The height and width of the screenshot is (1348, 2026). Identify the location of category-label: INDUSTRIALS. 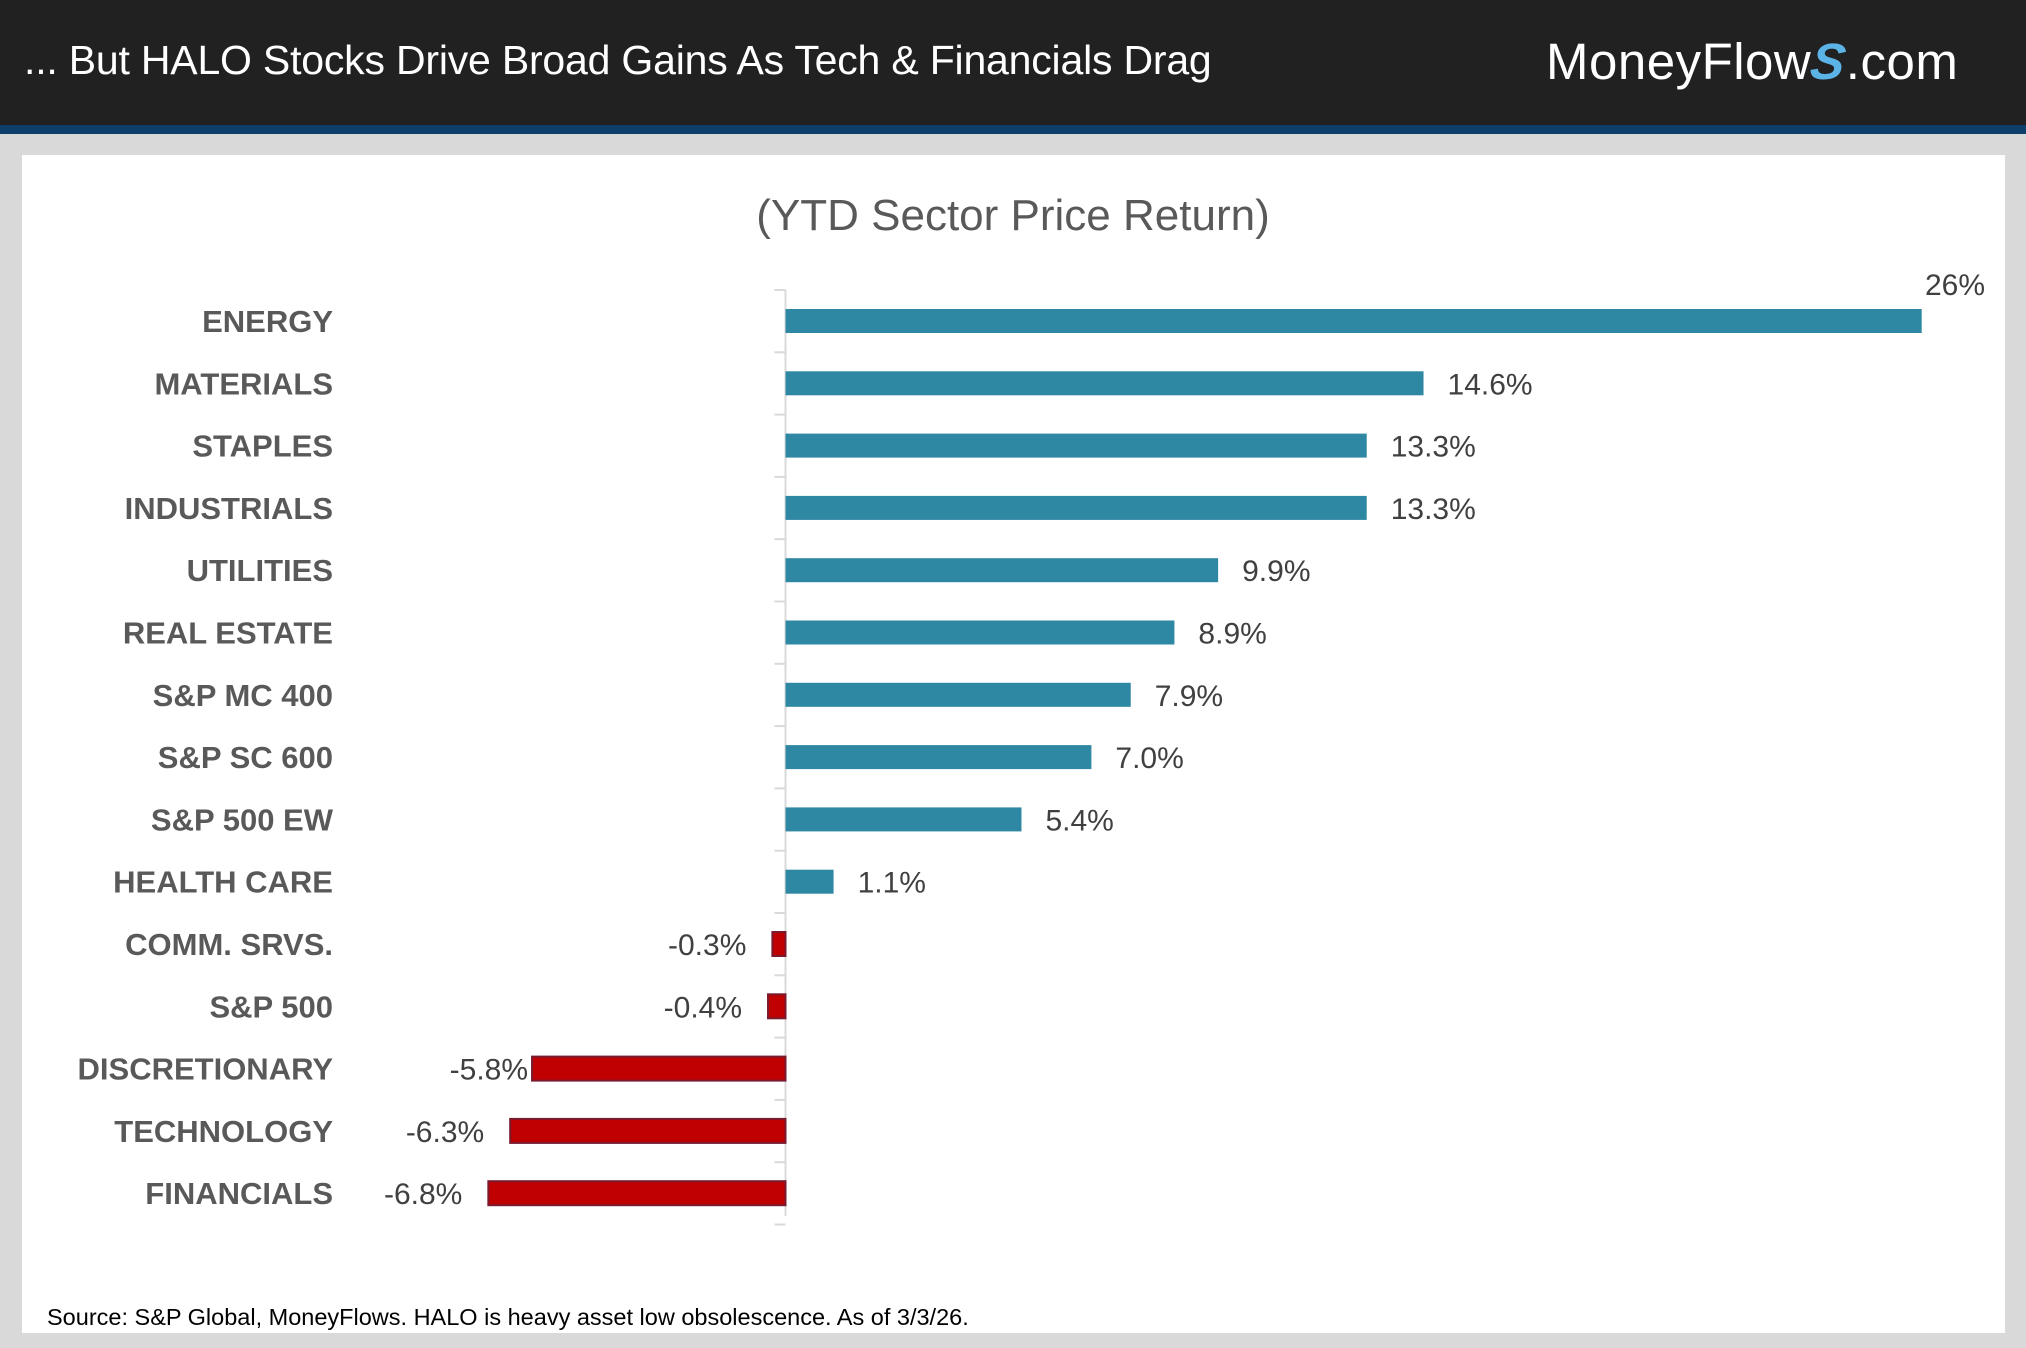
(229, 508).